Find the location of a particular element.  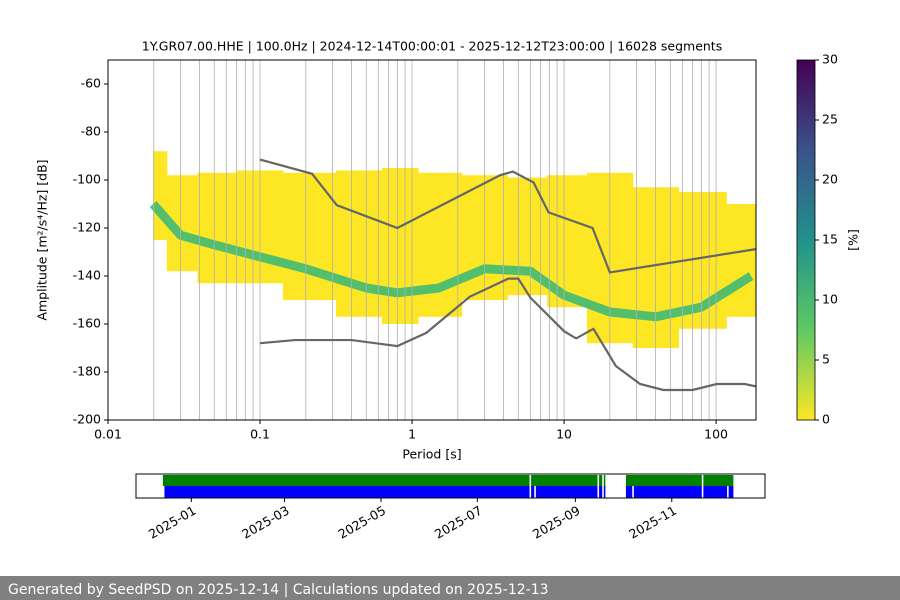

colorbar-tick-label: 20 is located at coordinates (830, 179).